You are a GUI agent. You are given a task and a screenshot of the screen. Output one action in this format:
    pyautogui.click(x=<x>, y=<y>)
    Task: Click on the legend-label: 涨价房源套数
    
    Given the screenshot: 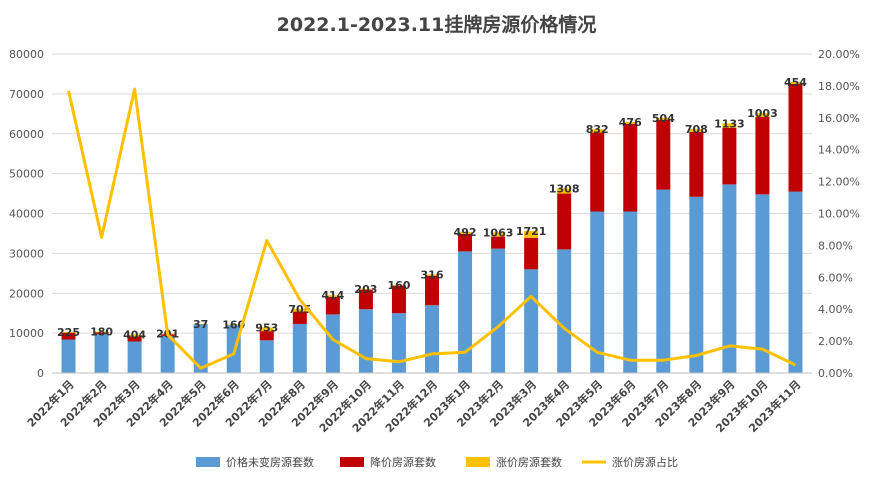 What is the action you would take?
    pyautogui.click(x=529, y=462)
    